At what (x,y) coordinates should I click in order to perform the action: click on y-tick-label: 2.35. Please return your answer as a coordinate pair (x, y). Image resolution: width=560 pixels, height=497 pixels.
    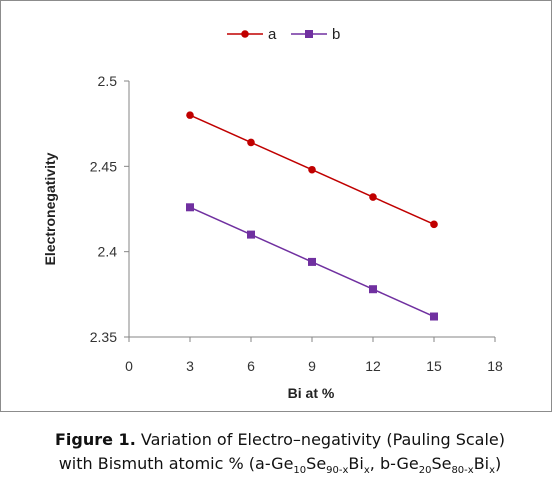
    Looking at the image, I should click on (103, 337).